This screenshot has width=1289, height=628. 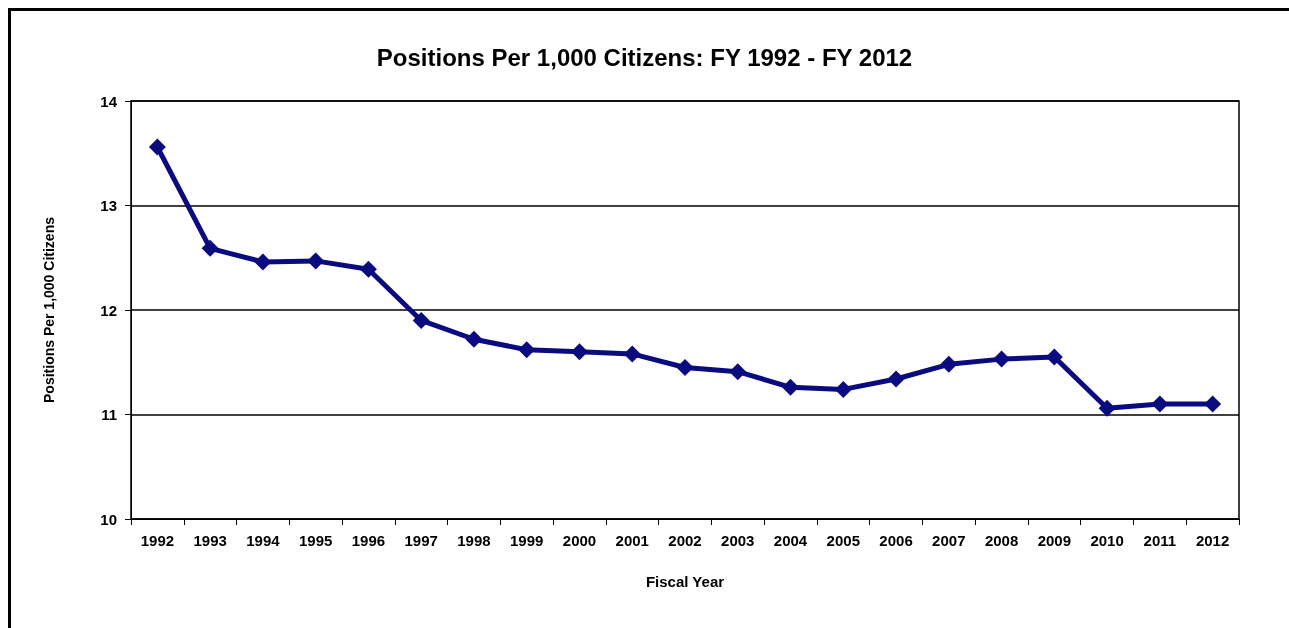 What do you see at coordinates (738, 540) in the screenshot?
I see `x-tick-label: 2003` at bounding box center [738, 540].